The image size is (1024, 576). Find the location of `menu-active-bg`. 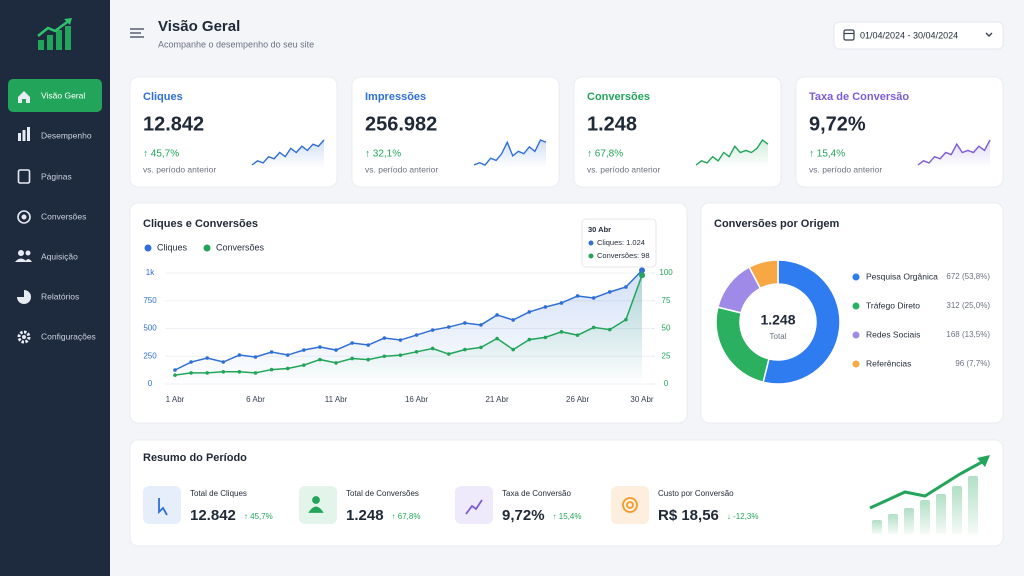

menu-active-bg is located at coordinates (55, 95).